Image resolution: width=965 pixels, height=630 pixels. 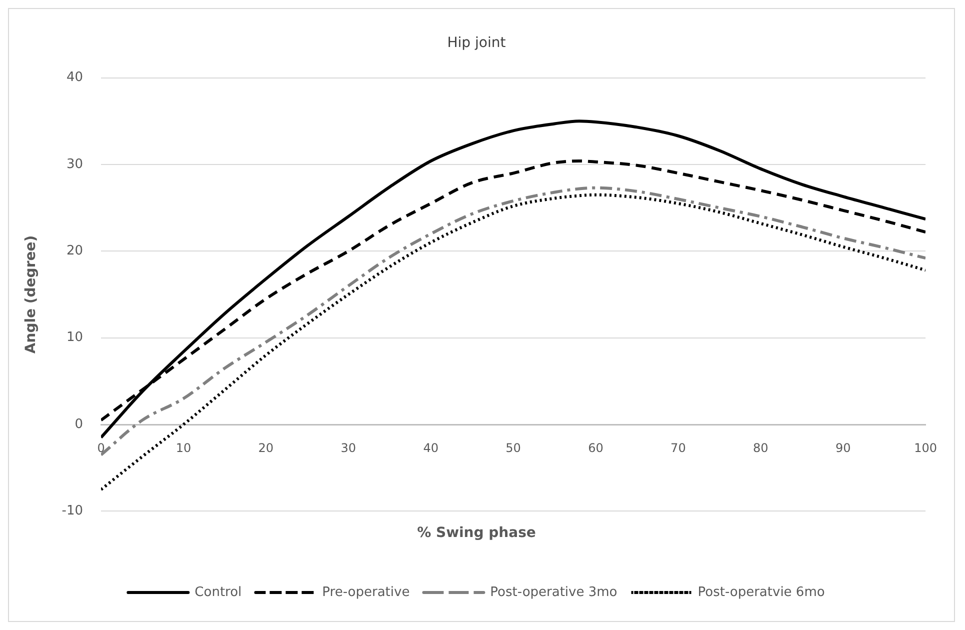 What do you see at coordinates (843, 447) in the screenshot?
I see `x-tick-label: 90` at bounding box center [843, 447].